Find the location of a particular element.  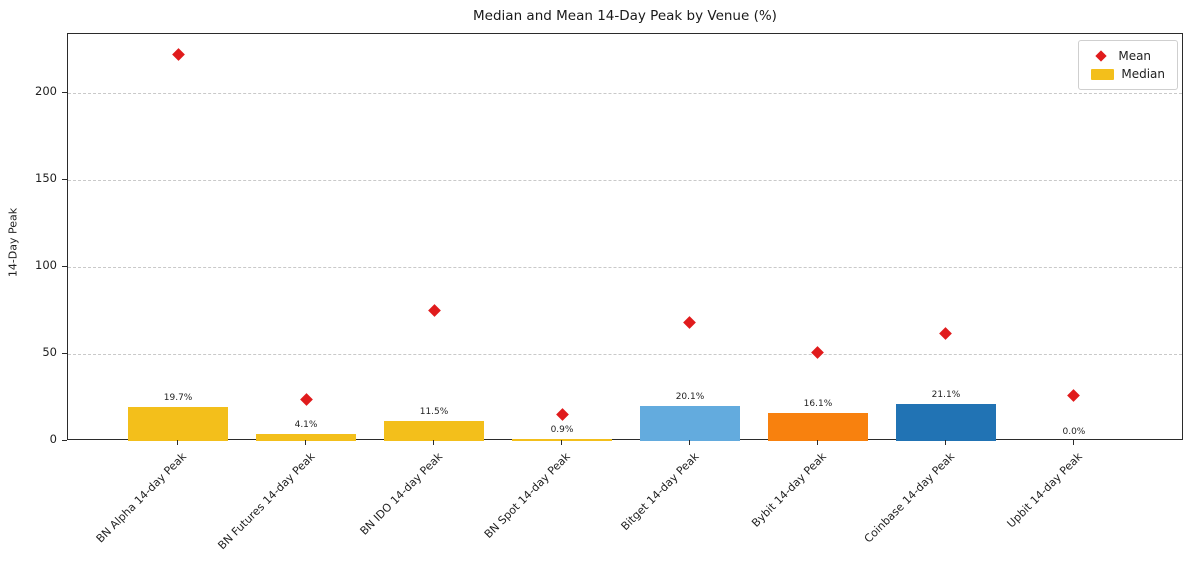

x-tick-label: Coinbase 14-day Peak is located at coordinates (909, 498).